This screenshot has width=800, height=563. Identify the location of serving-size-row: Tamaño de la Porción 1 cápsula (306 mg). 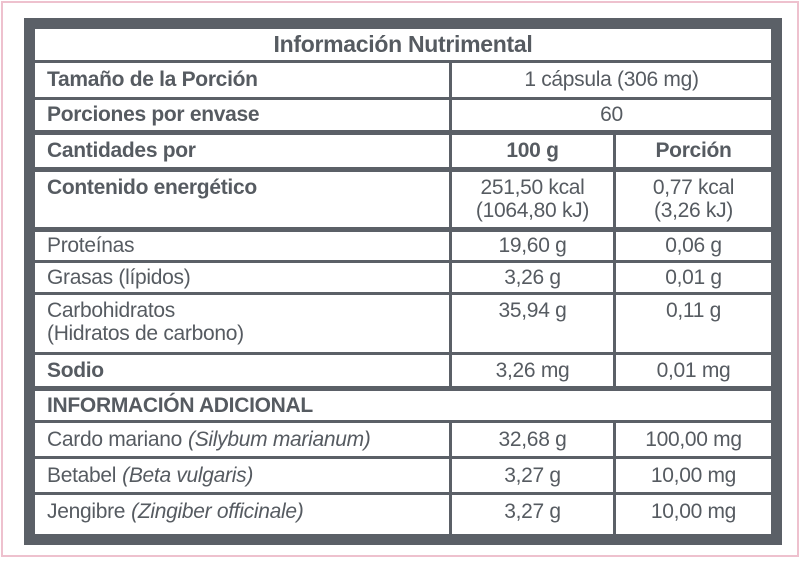
(403, 78).